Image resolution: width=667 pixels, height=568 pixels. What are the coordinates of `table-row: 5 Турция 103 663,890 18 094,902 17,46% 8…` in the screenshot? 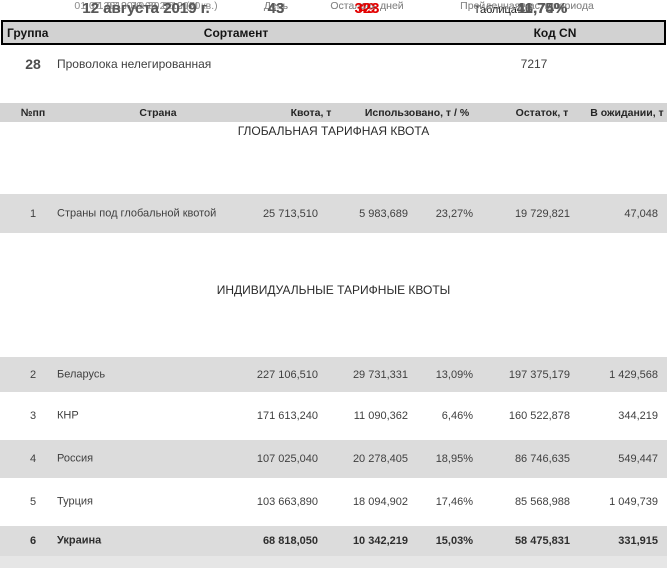 It's located at (333, 502).